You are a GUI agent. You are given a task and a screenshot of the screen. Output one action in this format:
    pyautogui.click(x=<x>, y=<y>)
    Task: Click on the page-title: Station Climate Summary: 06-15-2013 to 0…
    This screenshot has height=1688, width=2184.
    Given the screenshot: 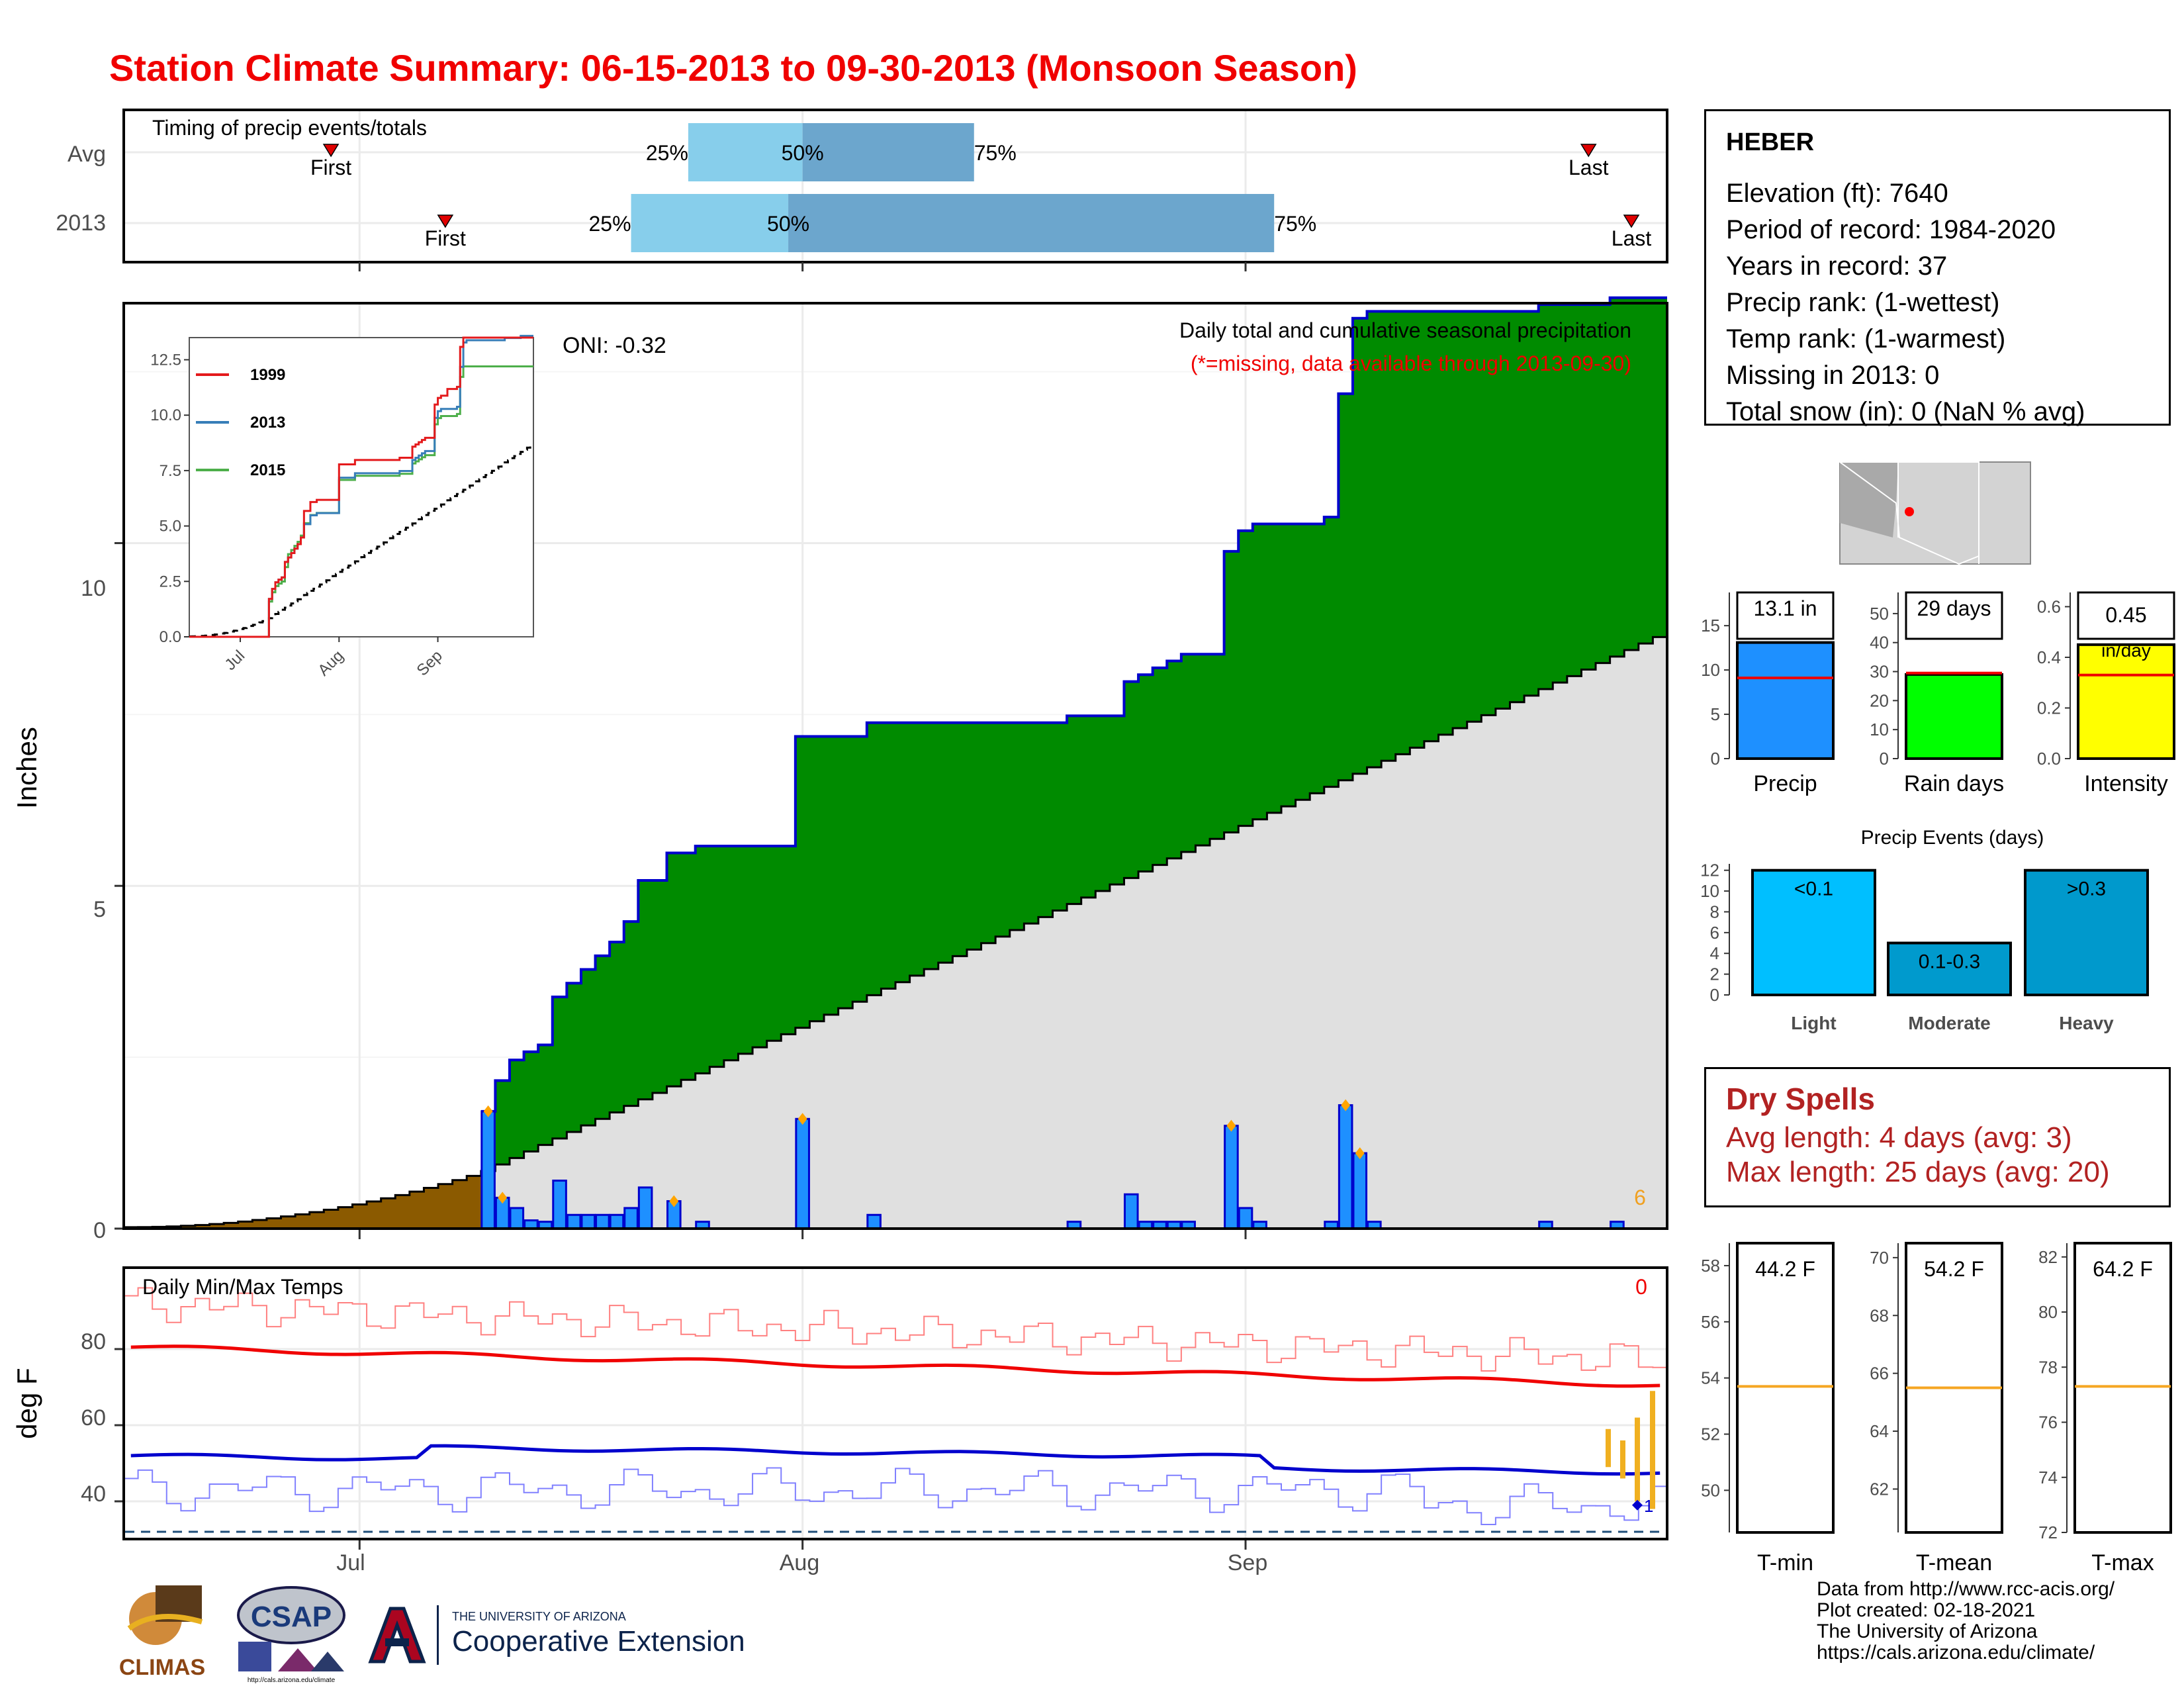 What is the action you would take?
    pyautogui.click(x=733, y=68)
    